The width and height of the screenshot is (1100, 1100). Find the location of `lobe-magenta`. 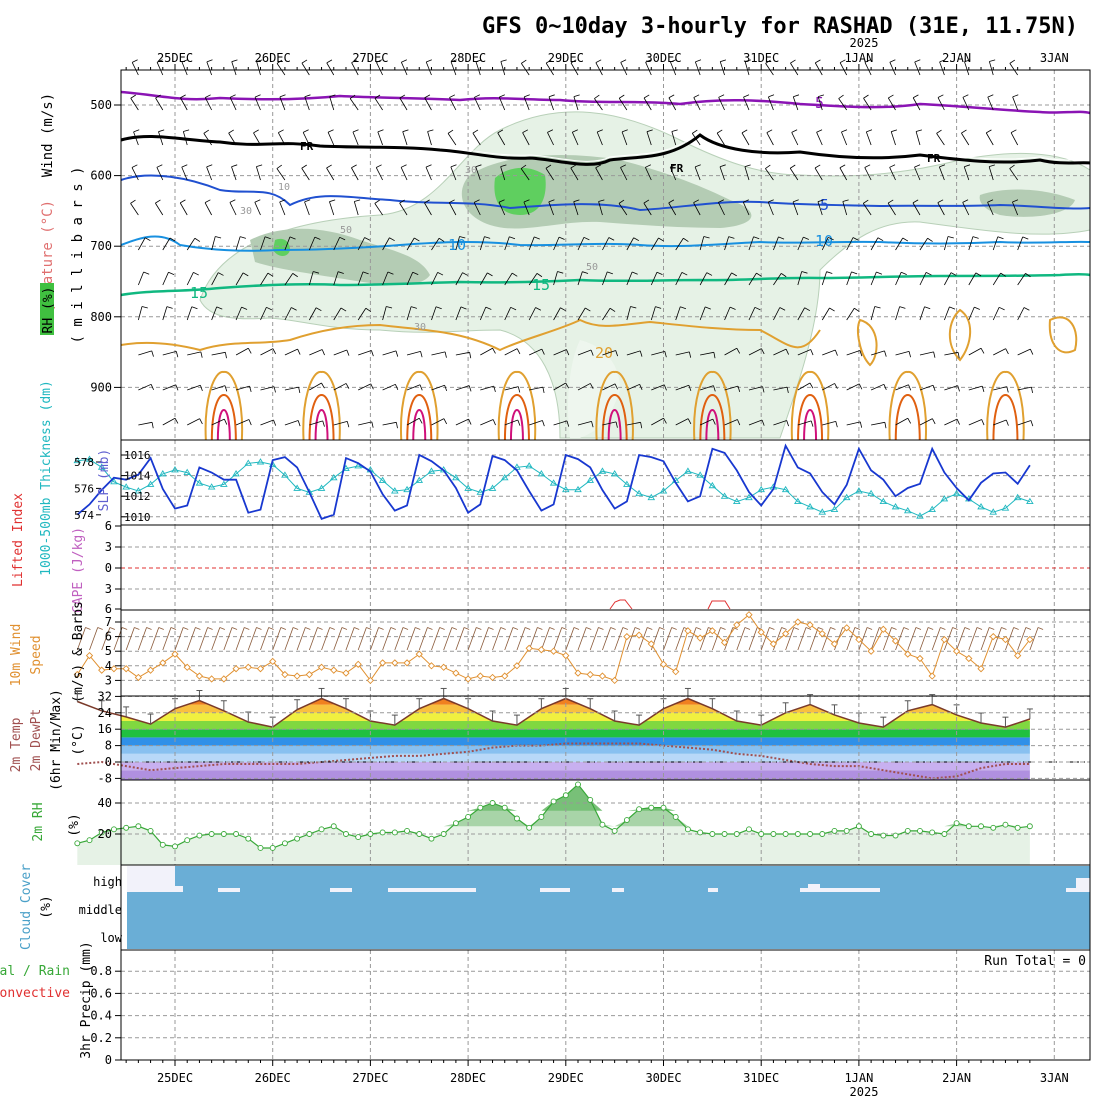

lobe-magenta is located at coordinates (810, 424).